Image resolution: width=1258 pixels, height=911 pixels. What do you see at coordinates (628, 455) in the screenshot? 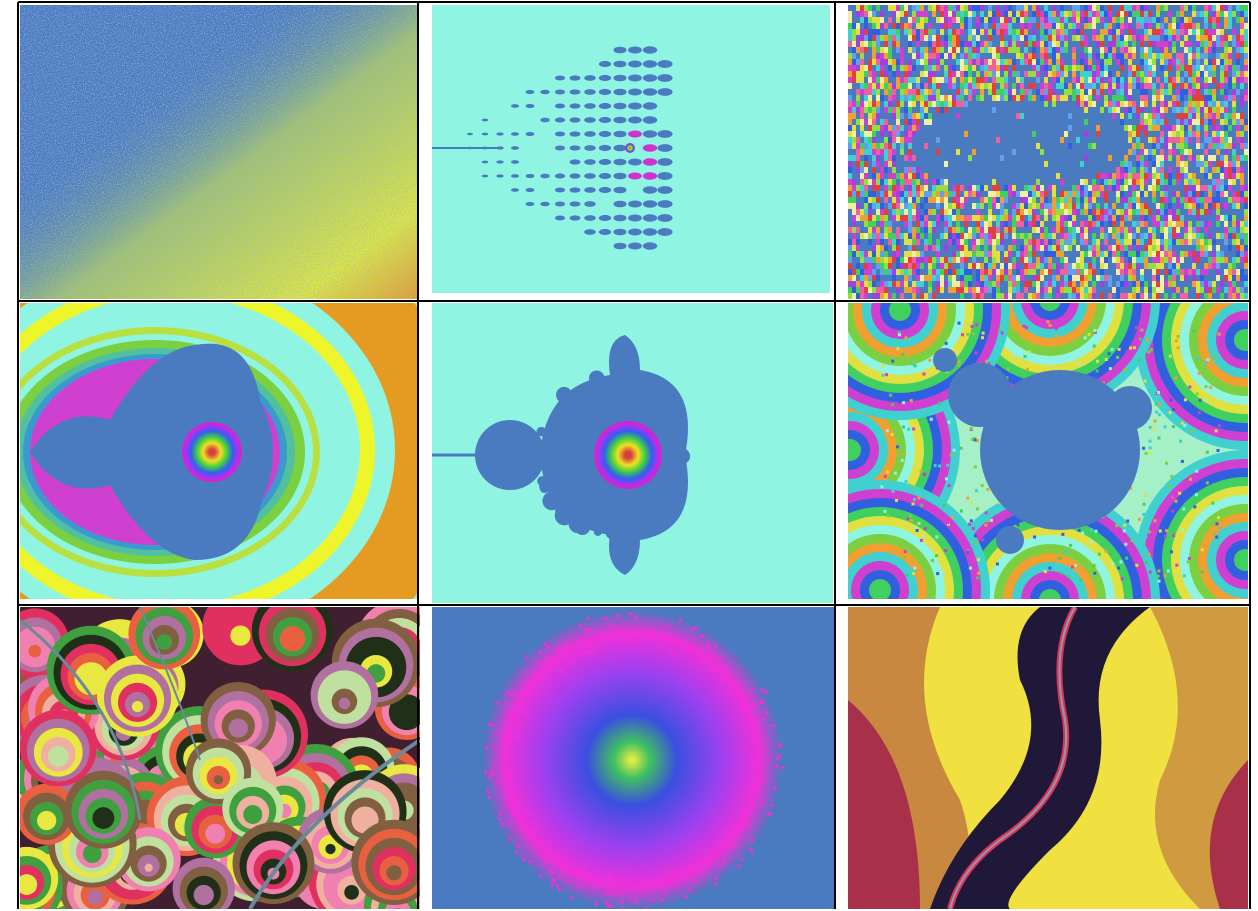
I see `rainbow-disk` at bounding box center [628, 455].